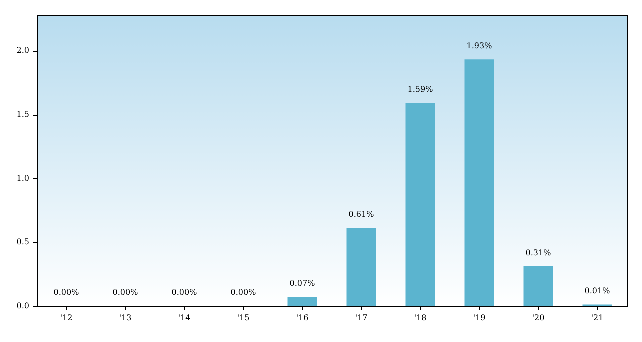 This screenshot has height=342, width=642. I want to click on x-tick-label: '12, so click(66, 318).